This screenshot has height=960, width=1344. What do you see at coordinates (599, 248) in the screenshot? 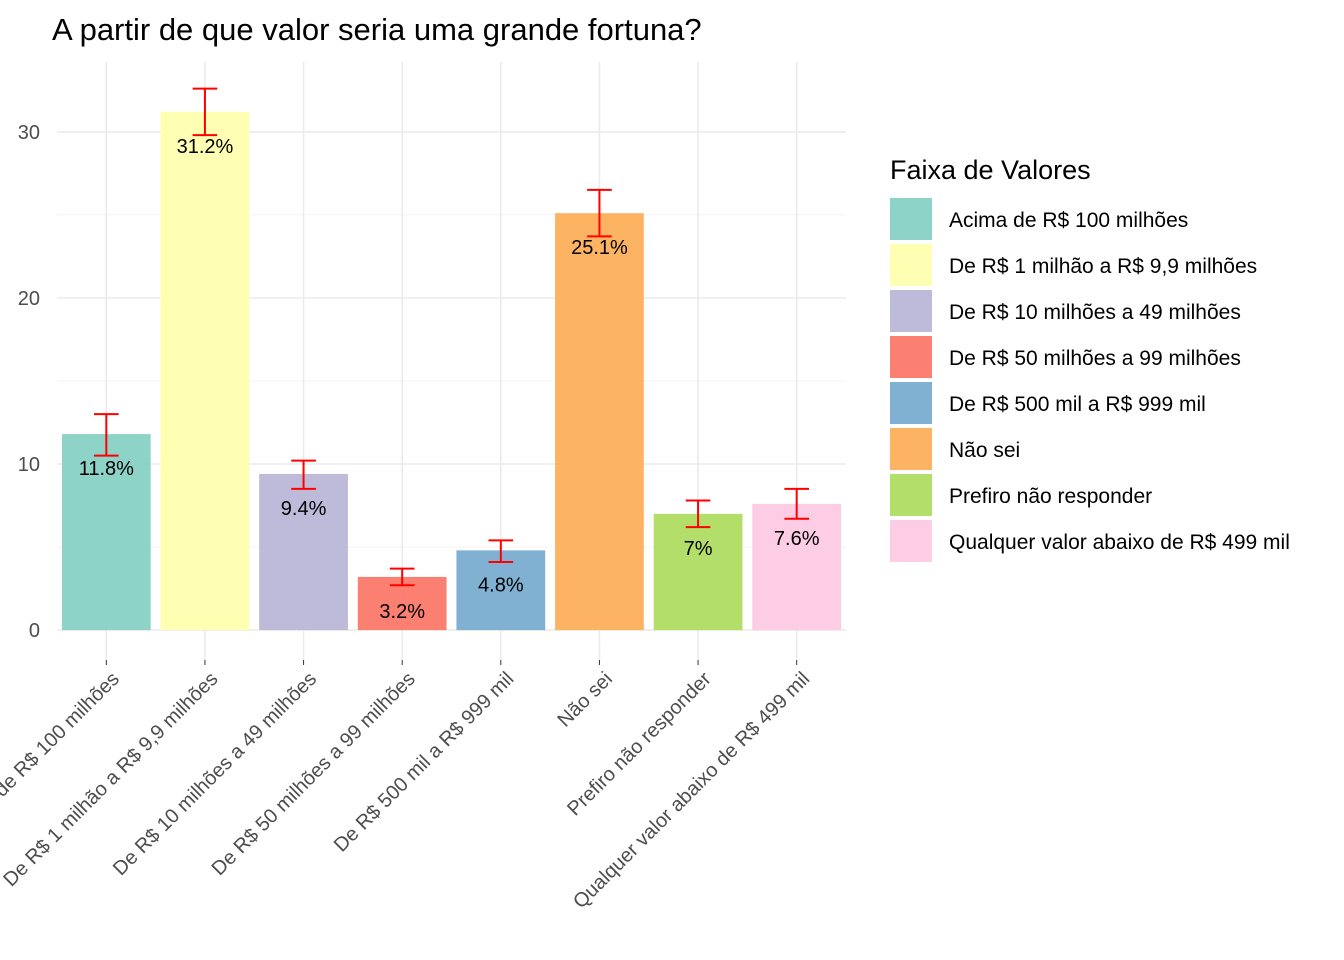
I see `data-label: 25.1%` at bounding box center [599, 248].